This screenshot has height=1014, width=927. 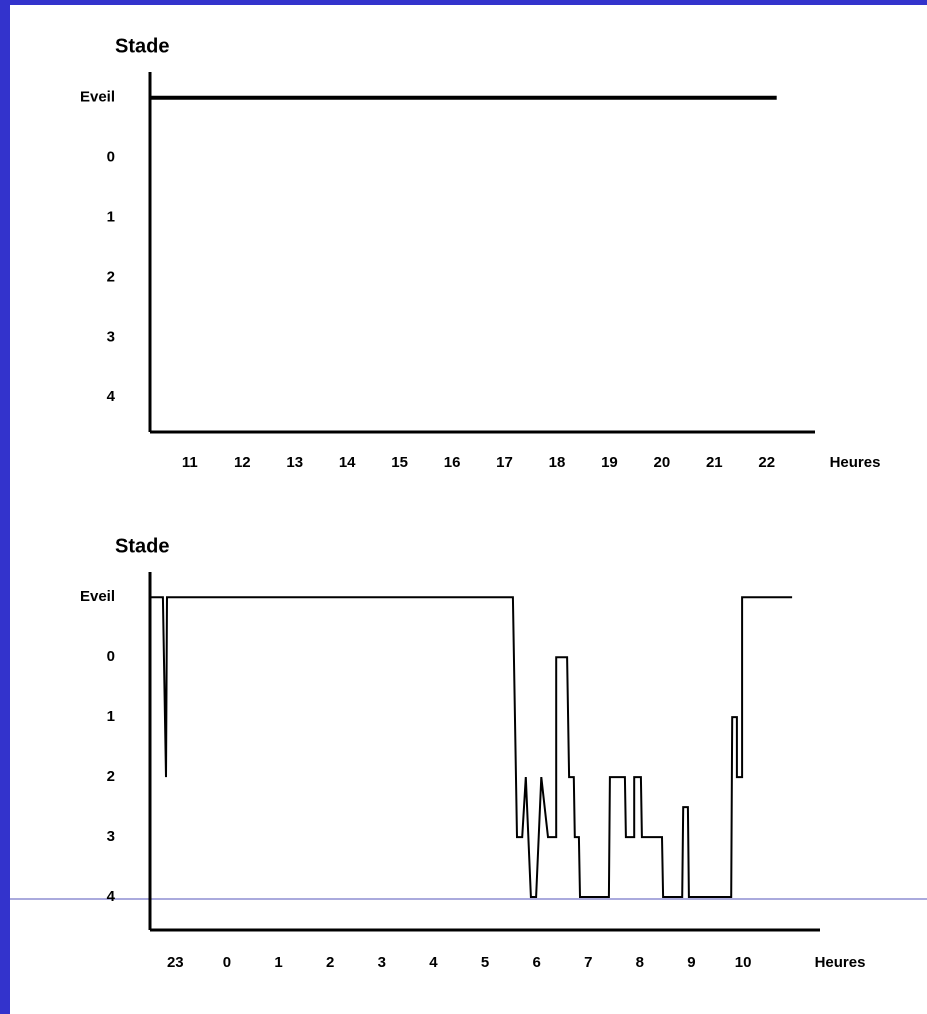 I want to click on x-tick-label: 19, so click(x=609, y=462).